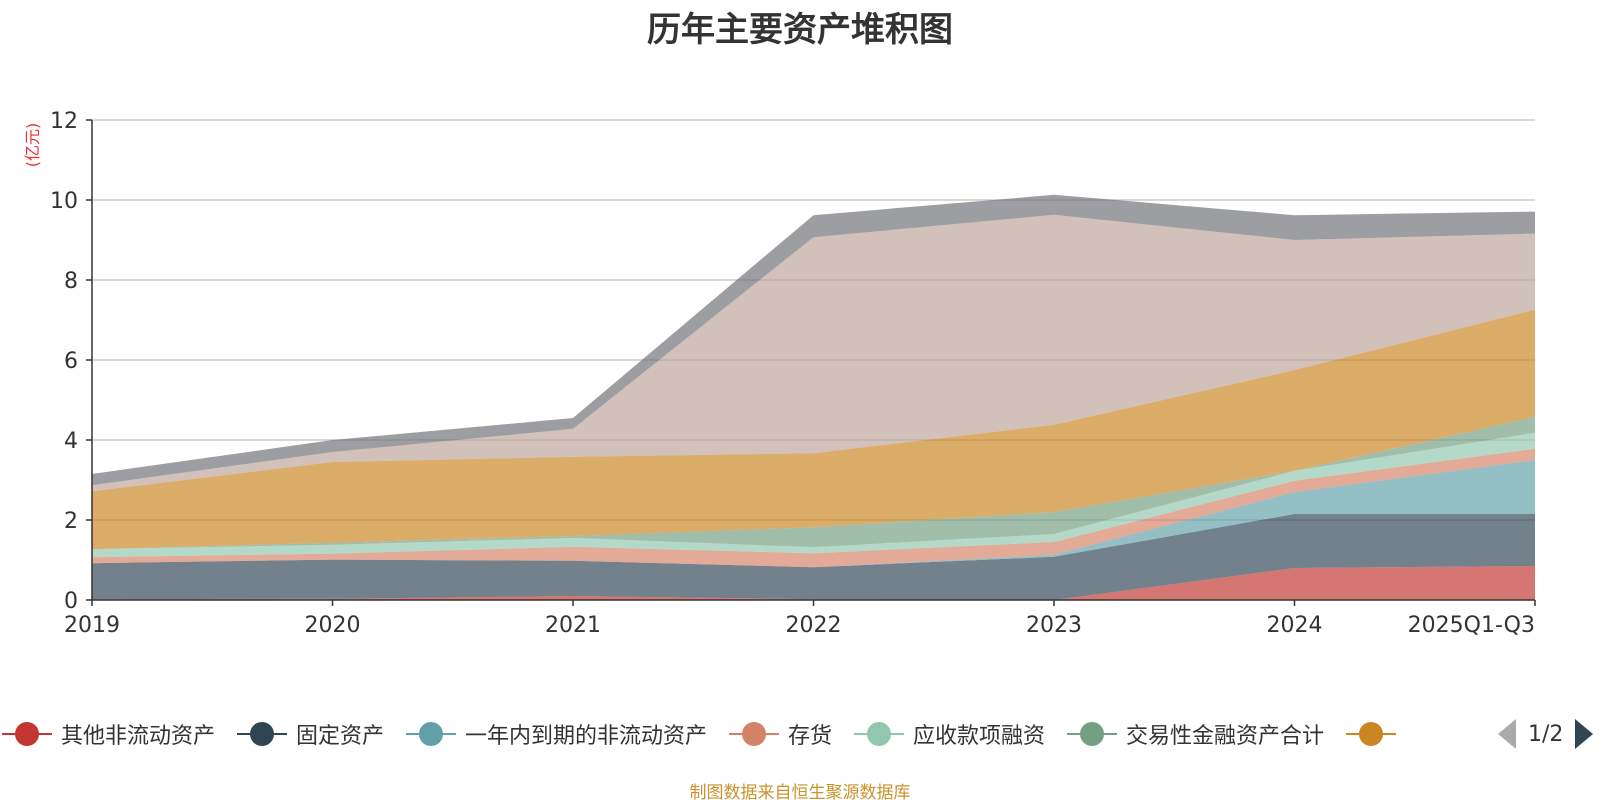 The width and height of the screenshot is (1600, 803). I want to click on legend-item: 一年内到期的非流动资产, so click(556, 734).